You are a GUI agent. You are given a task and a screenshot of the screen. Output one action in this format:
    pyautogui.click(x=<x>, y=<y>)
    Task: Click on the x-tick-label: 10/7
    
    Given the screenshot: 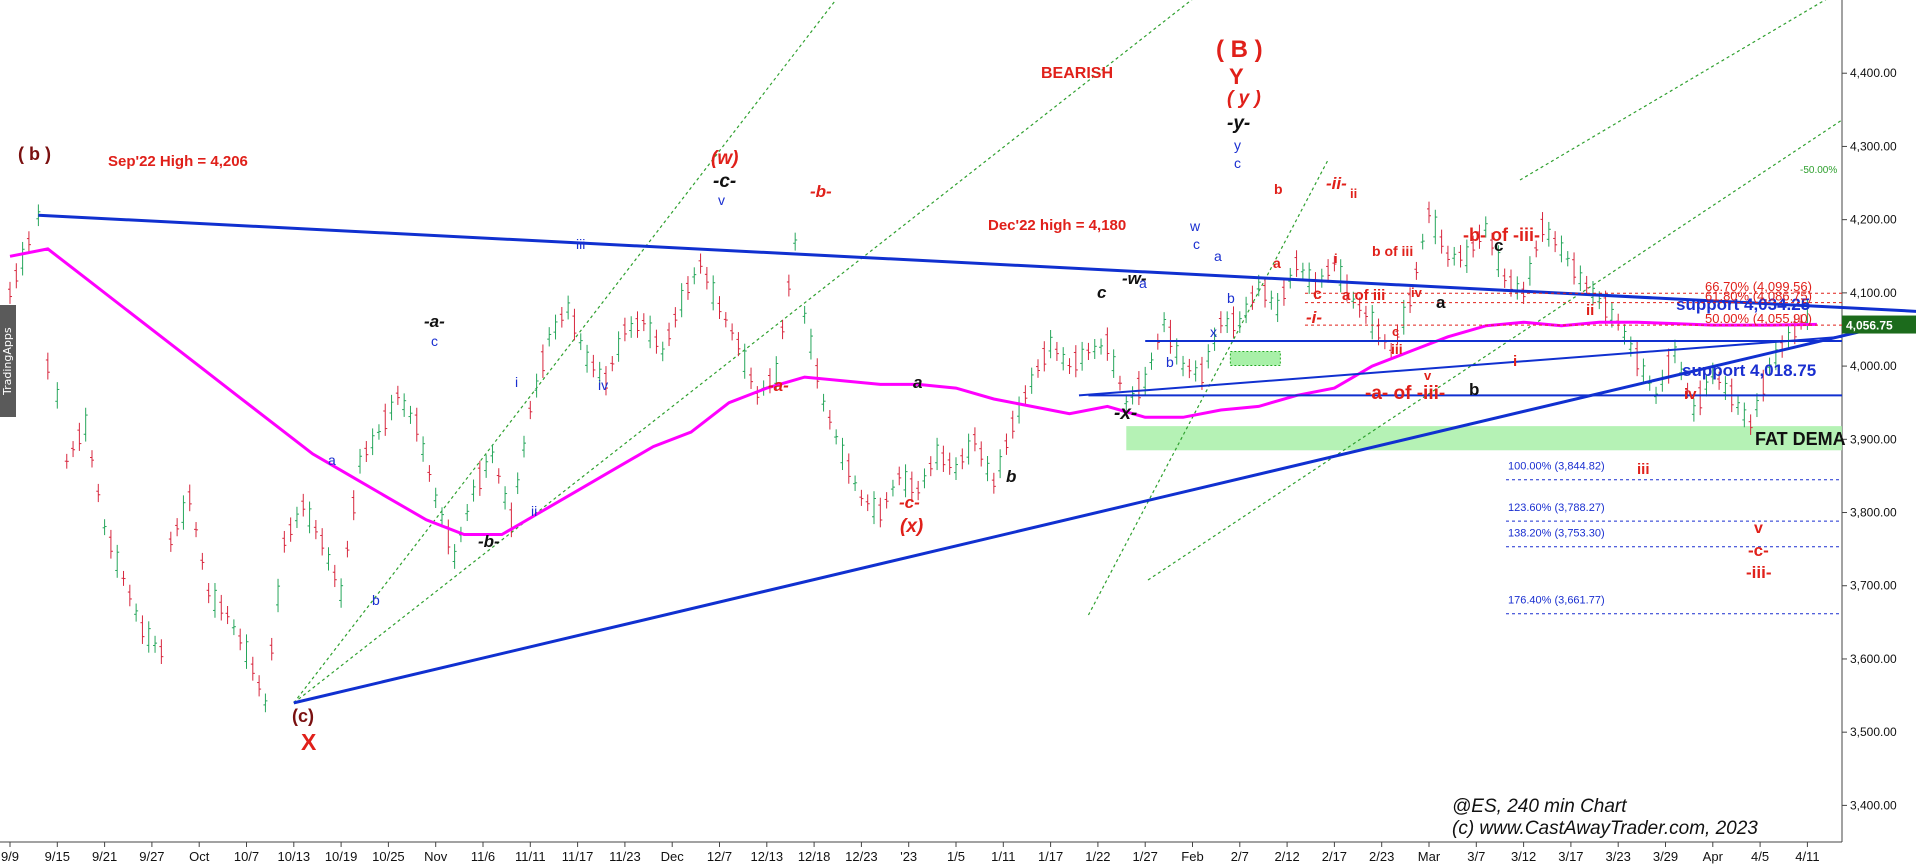 What is the action you would take?
    pyautogui.click(x=246, y=856)
    